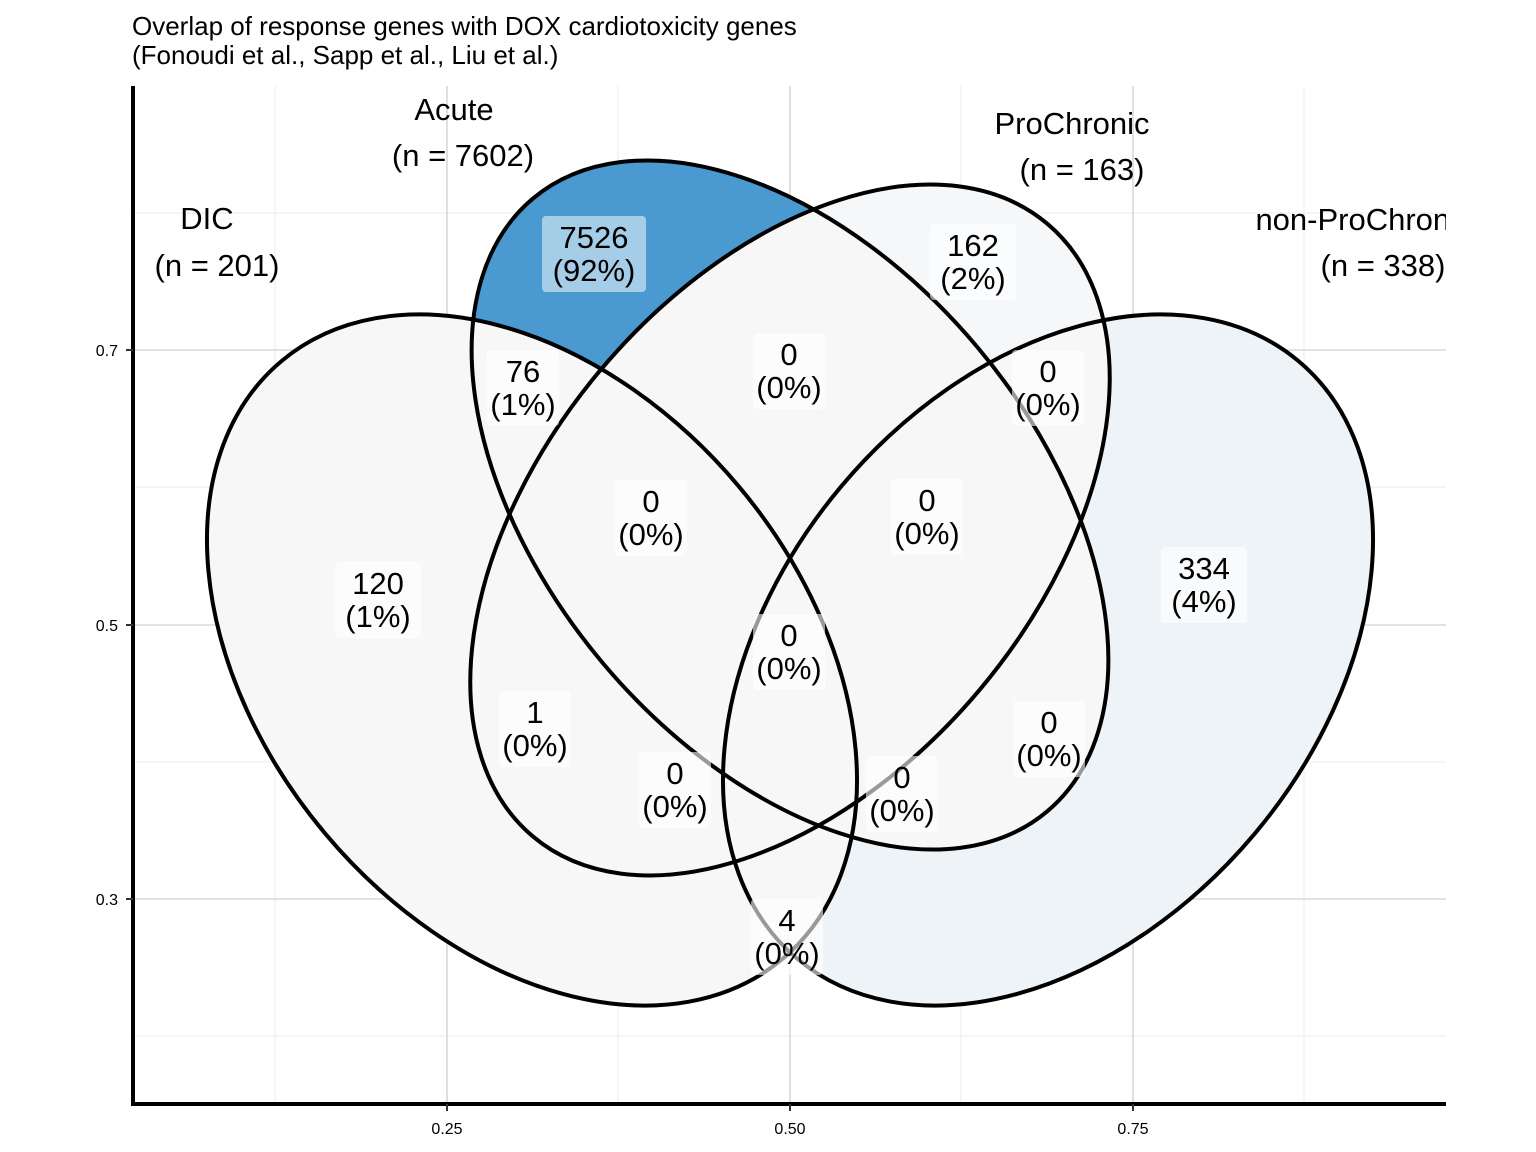  What do you see at coordinates (789, 1129) in the screenshot?
I see `x-tick-label: 0.50` at bounding box center [789, 1129].